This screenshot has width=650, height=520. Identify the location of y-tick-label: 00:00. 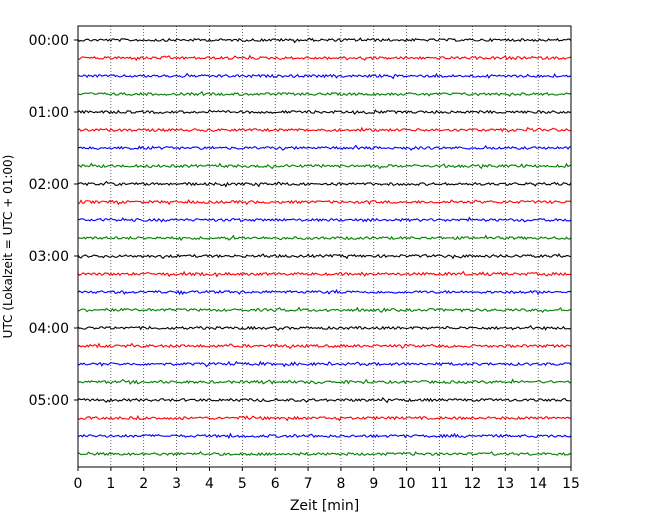
(49, 41).